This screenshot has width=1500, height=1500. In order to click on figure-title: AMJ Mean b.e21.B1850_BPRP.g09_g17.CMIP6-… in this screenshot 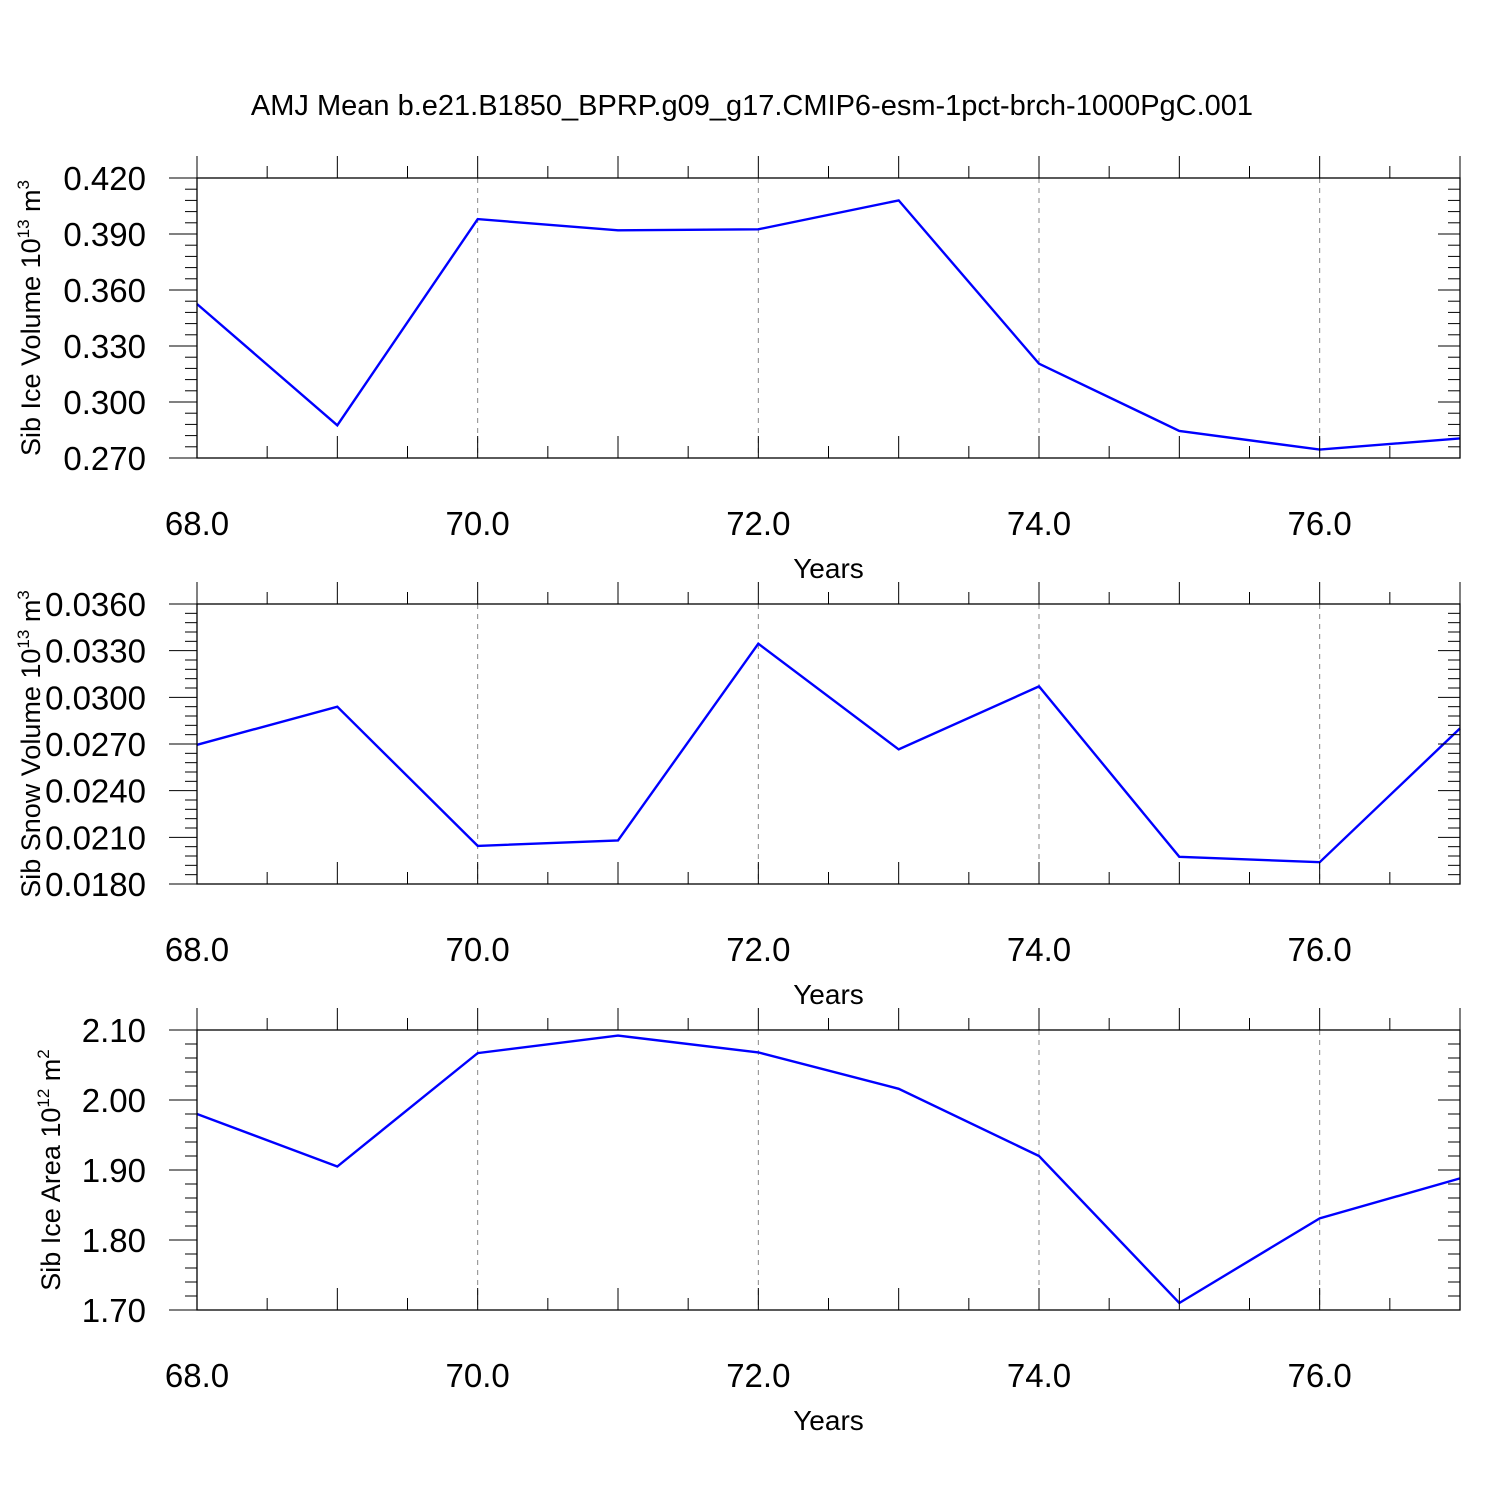, I will do `click(752, 106)`.